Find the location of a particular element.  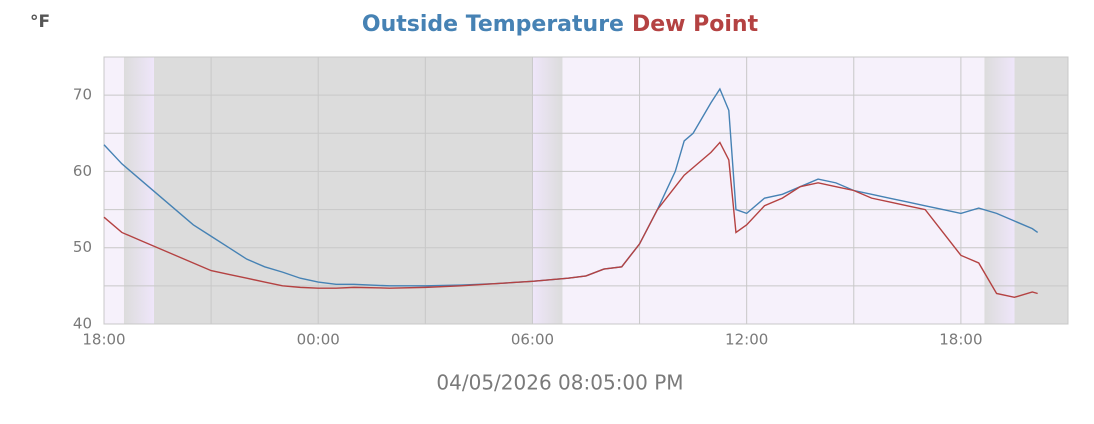

title-temperature: Outside Temperature is located at coordinates (493, 24).